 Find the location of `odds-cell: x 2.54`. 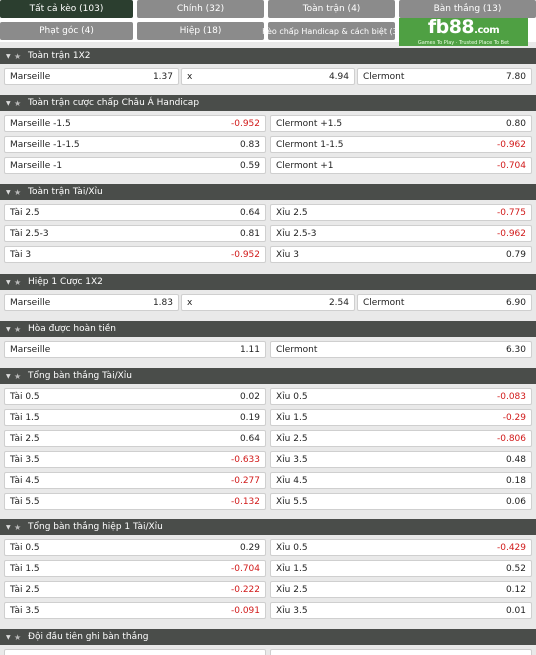

odds-cell: x 2.54 is located at coordinates (268, 302).